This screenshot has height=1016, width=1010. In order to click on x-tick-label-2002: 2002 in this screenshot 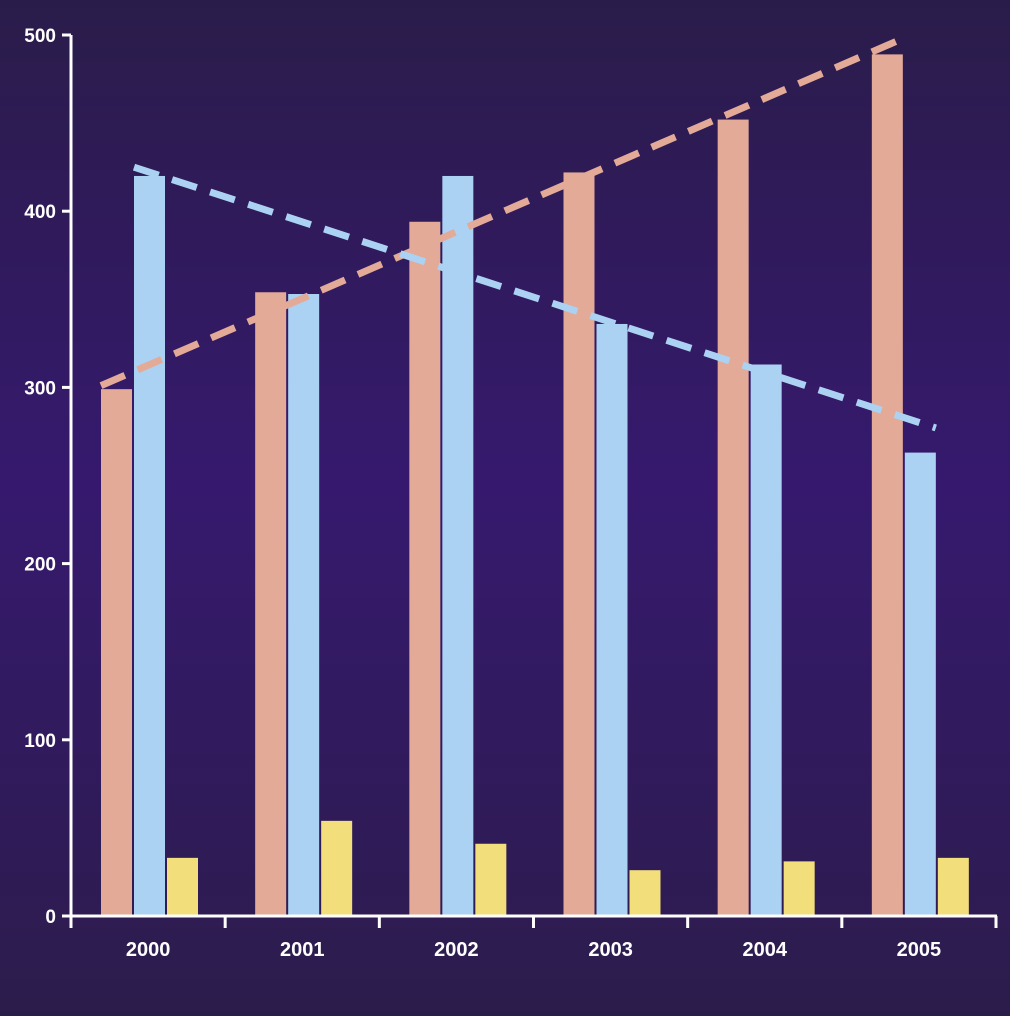, I will do `click(456, 950)`.